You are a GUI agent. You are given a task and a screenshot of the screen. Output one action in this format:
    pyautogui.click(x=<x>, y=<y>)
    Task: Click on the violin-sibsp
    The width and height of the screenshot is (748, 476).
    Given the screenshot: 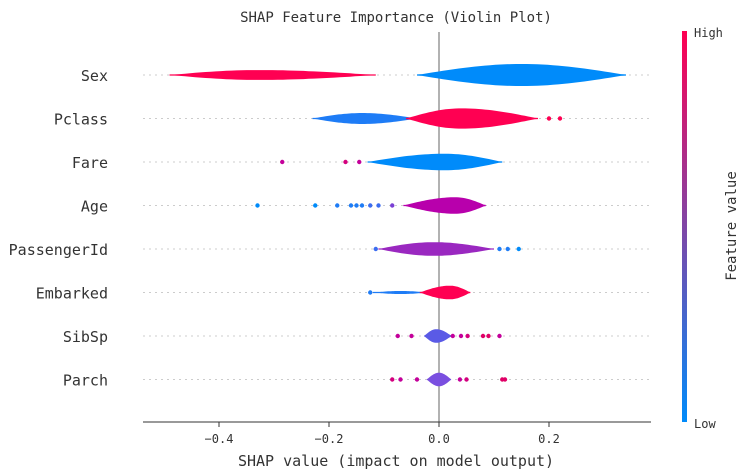 What is the action you would take?
    pyautogui.click(x=438, y=336)
    